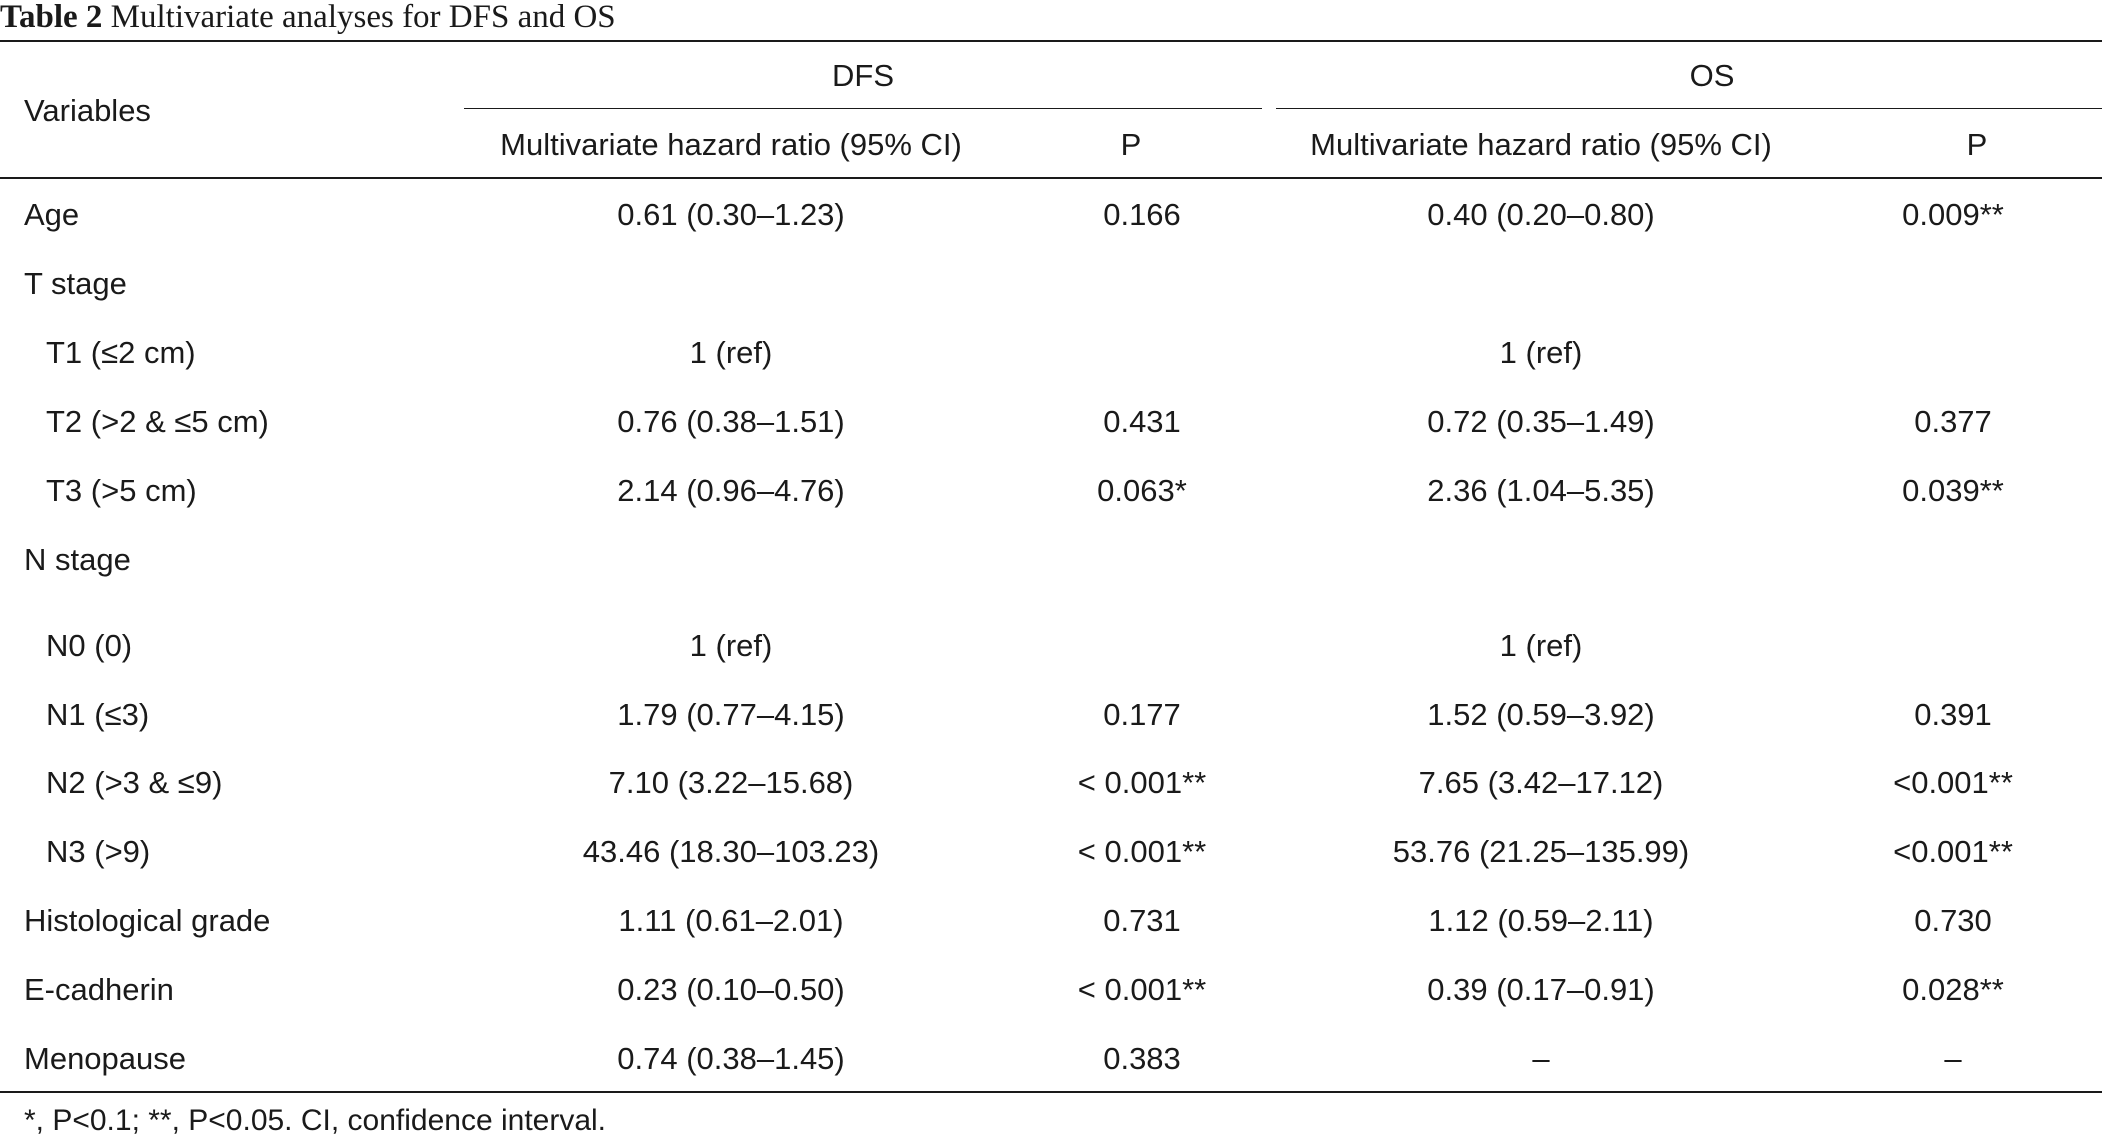 The width and height of the screenshot is (2102, 1139). Describe the element at coordinates (121, 352) in the screenshot. I see `row-label: T1 (≤2 cm)` at that location.